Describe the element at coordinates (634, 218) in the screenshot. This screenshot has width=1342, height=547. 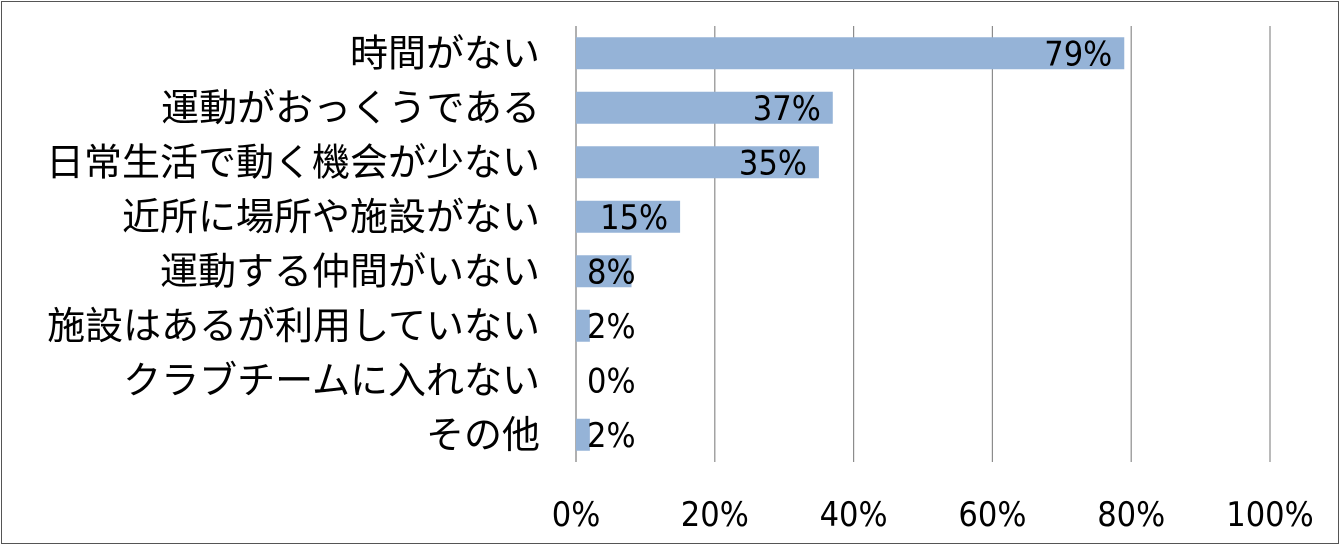
I see `data-label: 15%` at that location.